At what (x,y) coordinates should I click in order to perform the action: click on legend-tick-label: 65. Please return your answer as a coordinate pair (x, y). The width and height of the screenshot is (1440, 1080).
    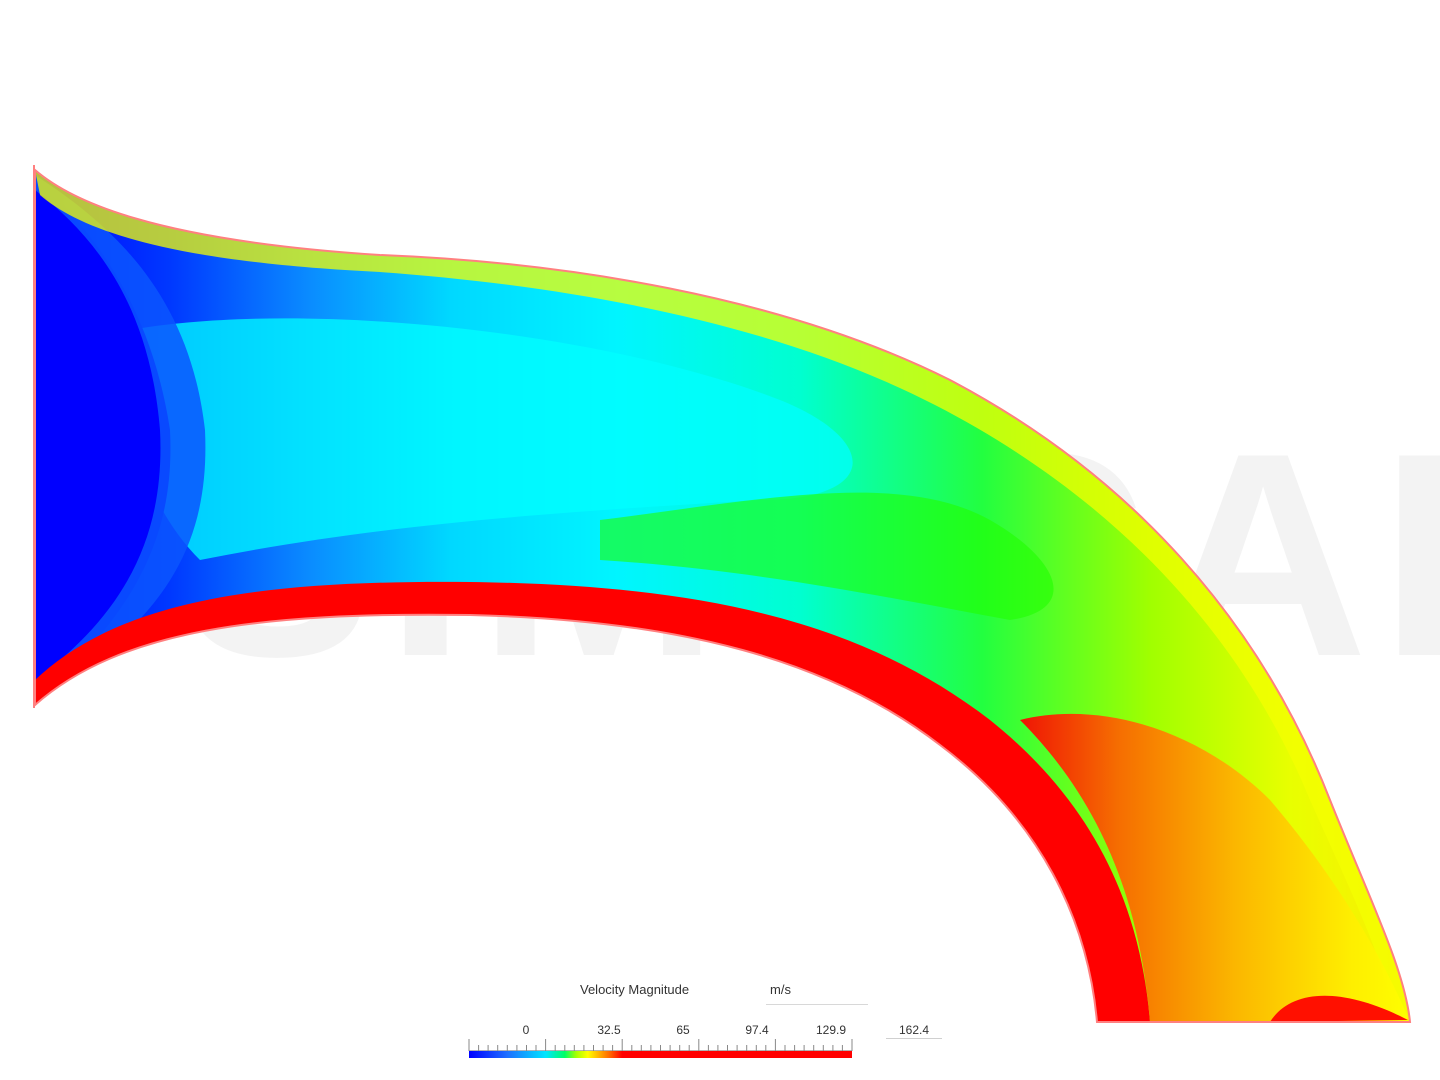
    Looking at the image, I should click on (683, 1030).